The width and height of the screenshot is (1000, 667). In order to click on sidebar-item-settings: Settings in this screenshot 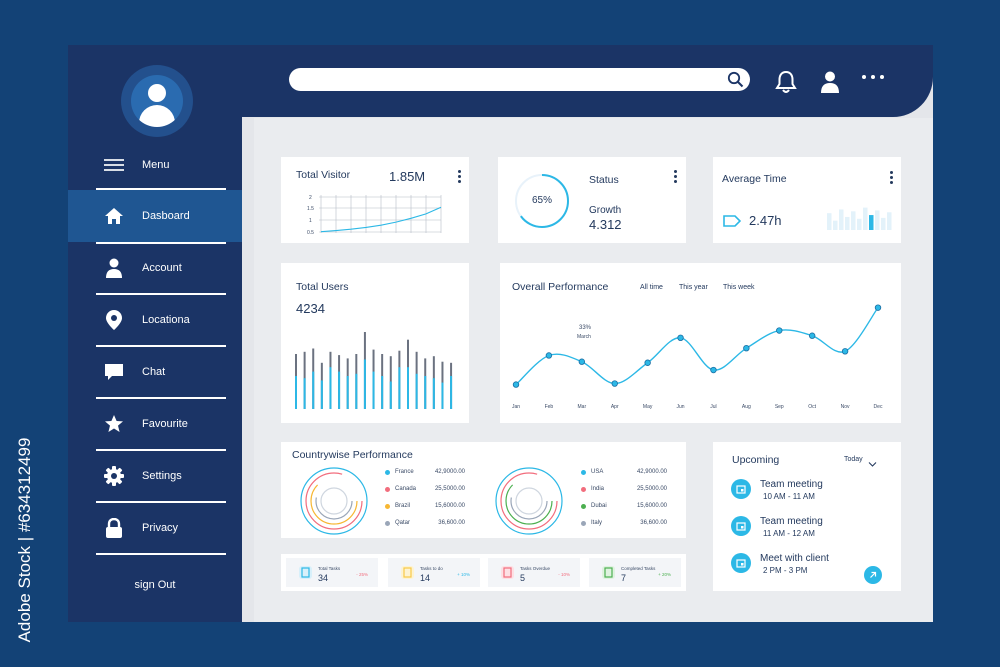, I will do `click(161, 476)`.